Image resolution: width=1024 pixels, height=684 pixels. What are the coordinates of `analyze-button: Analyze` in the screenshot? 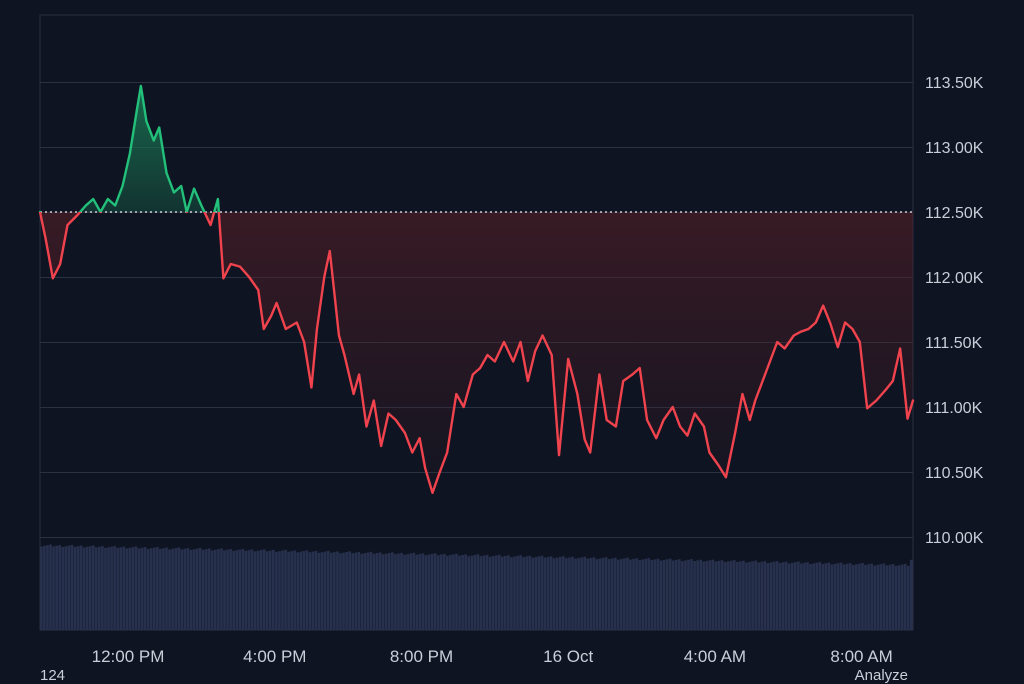 It's located at (881, 675).